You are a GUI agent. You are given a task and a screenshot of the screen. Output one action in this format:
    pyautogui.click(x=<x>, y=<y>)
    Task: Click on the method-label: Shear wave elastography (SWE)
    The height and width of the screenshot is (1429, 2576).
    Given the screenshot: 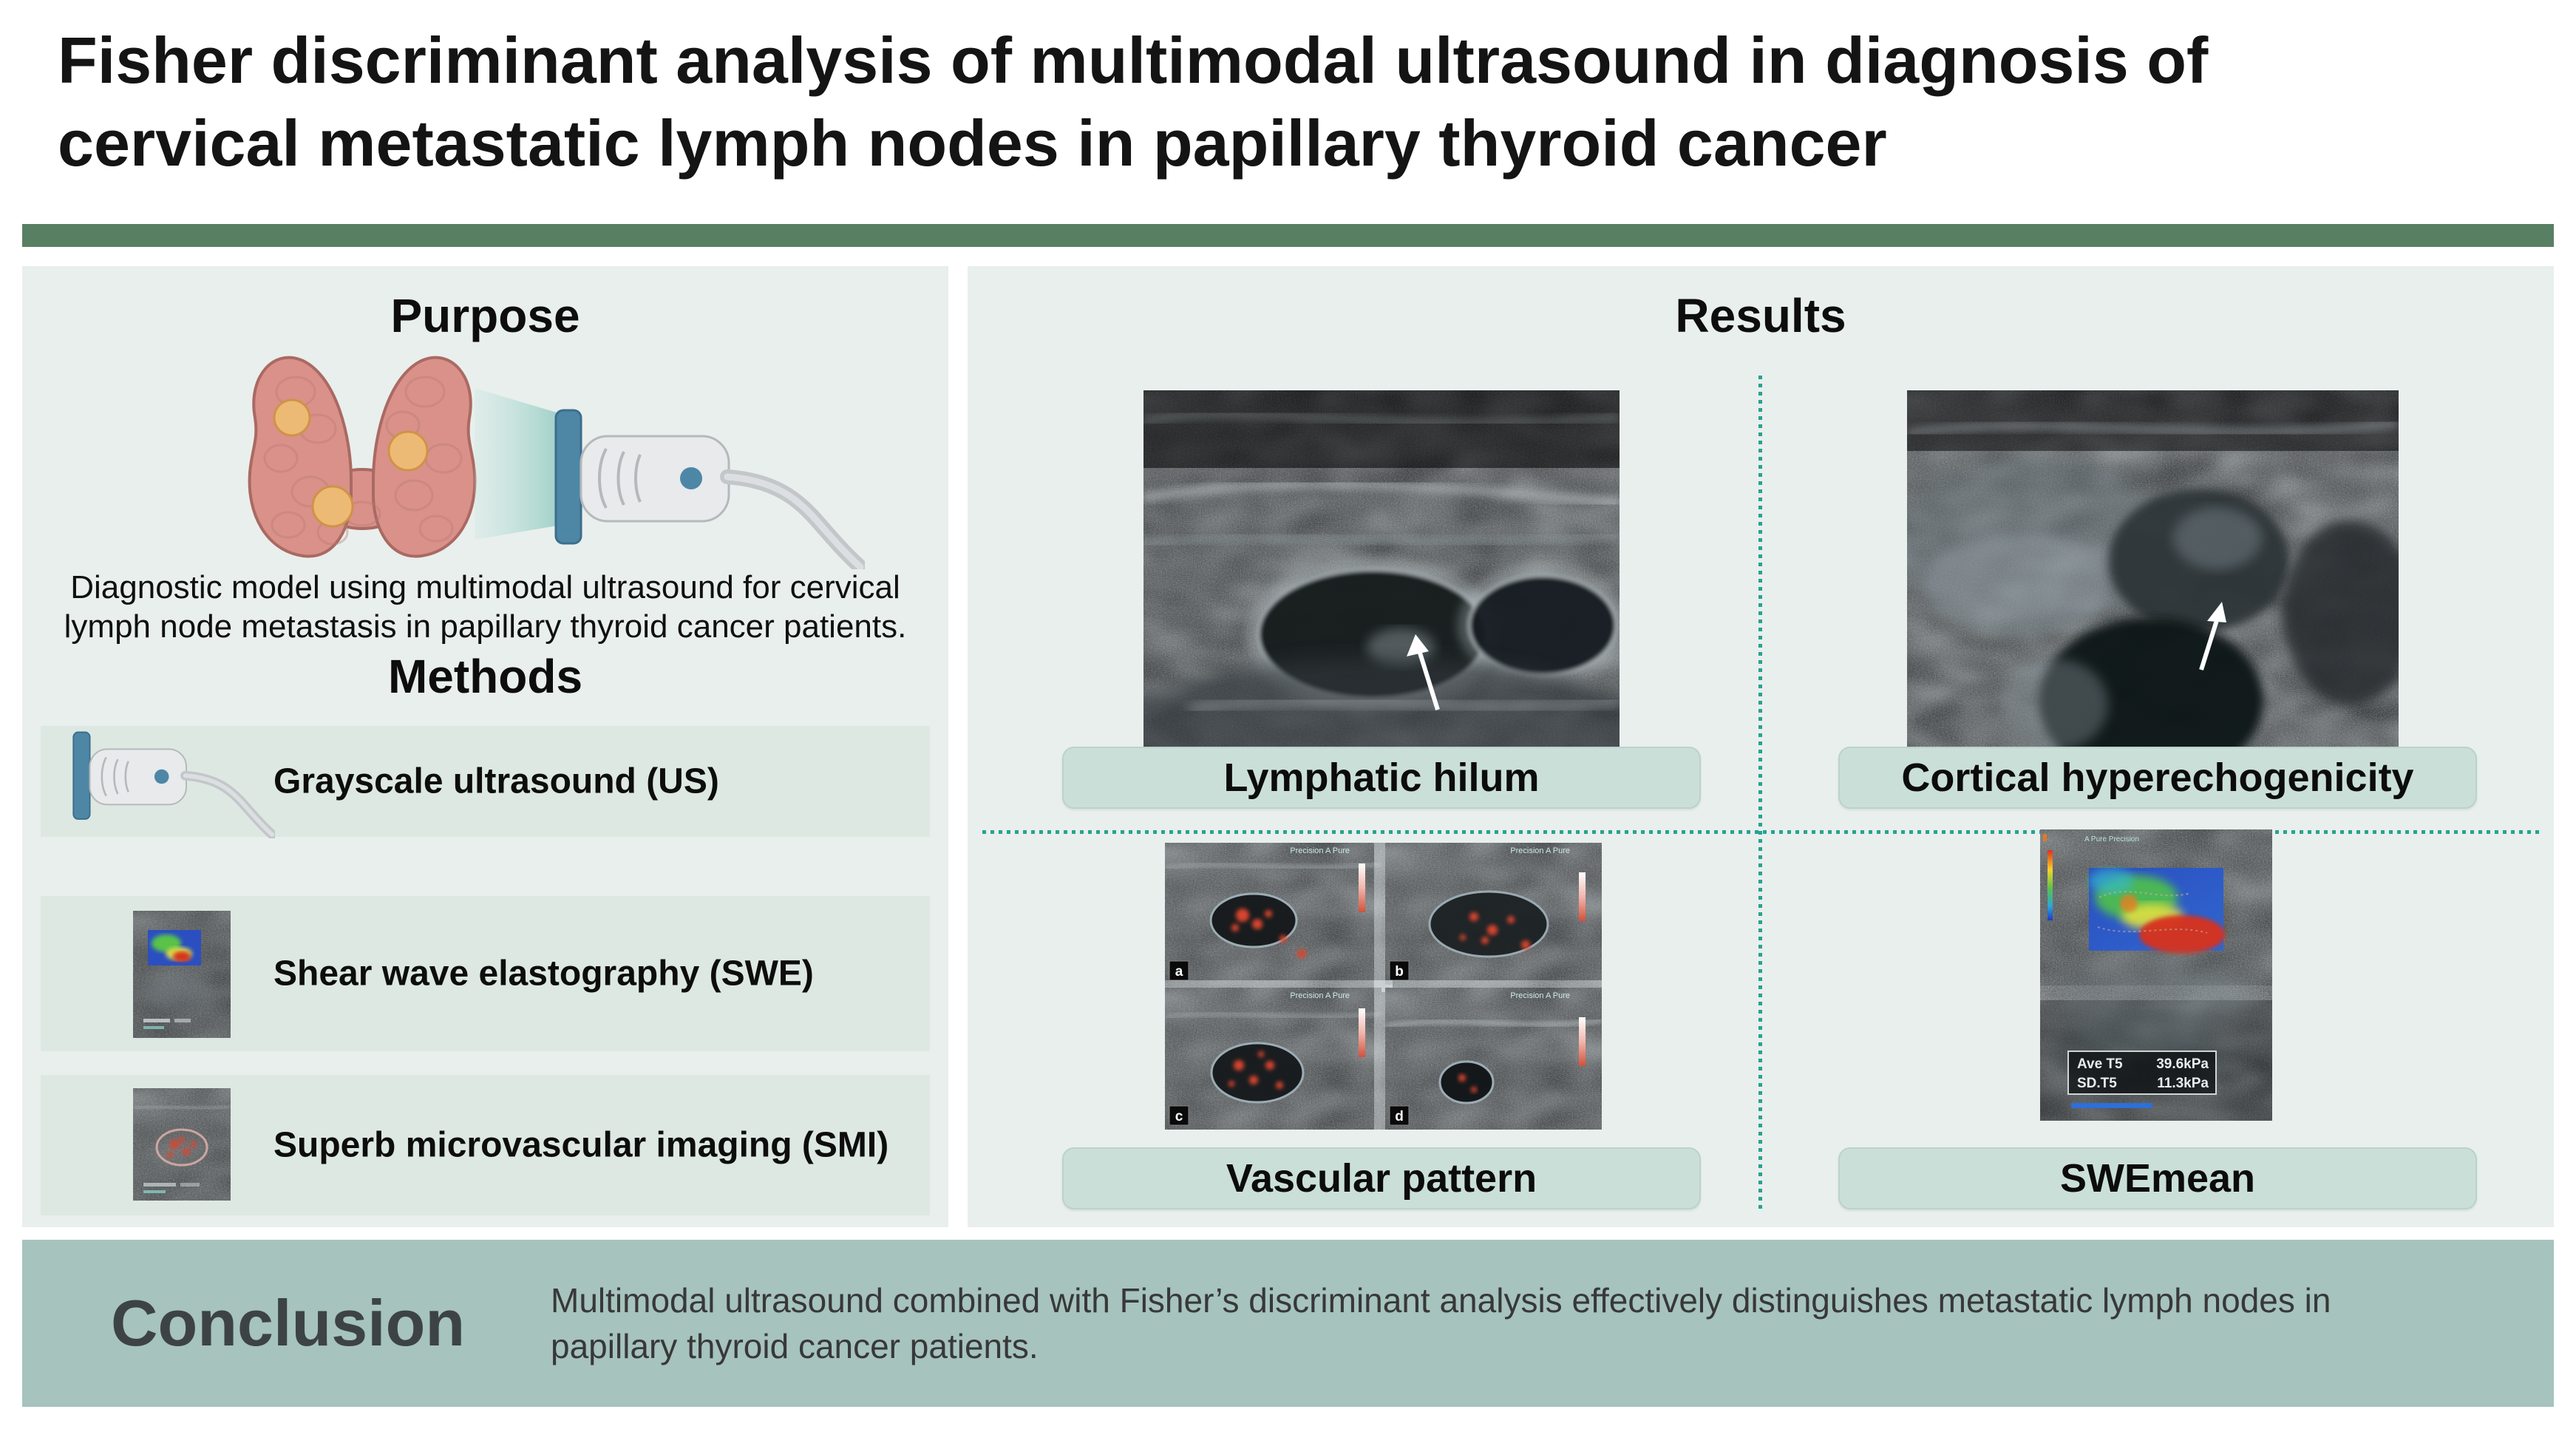 What is the action you would take?
    pyautogui.click(x=543, y=974)
    